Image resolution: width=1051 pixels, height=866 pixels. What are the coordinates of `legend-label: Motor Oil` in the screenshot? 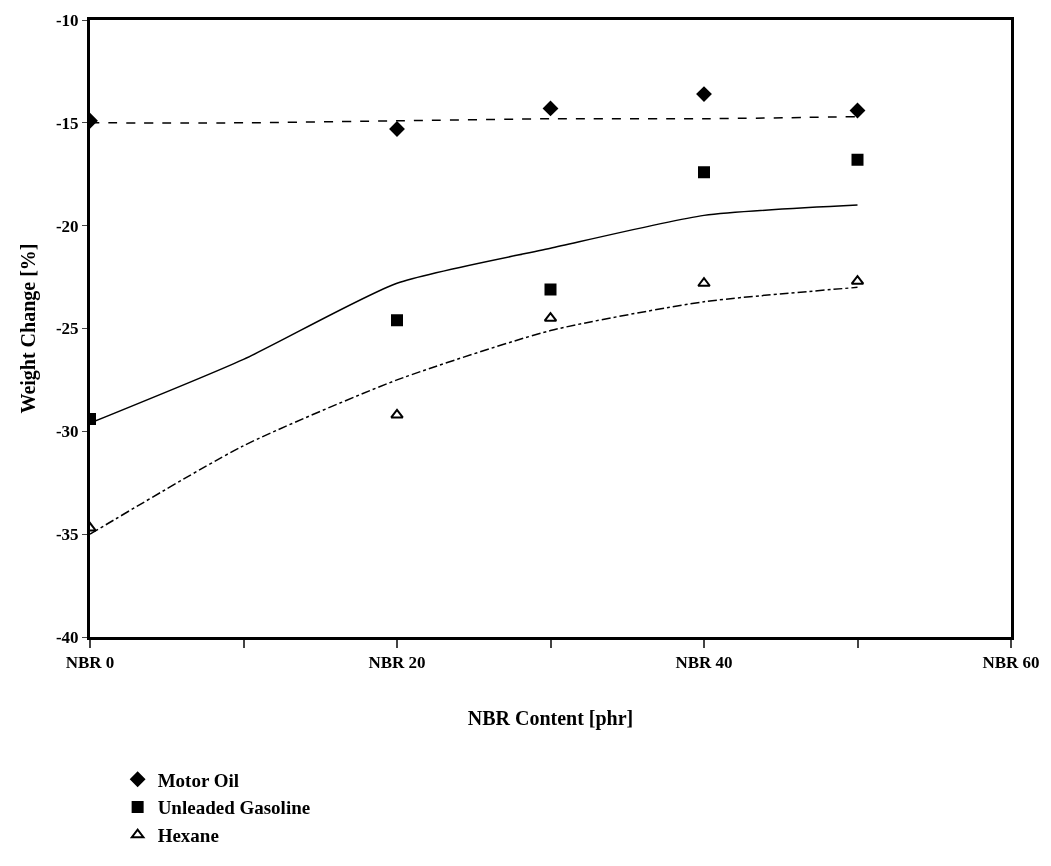 It's located at (198, 780).